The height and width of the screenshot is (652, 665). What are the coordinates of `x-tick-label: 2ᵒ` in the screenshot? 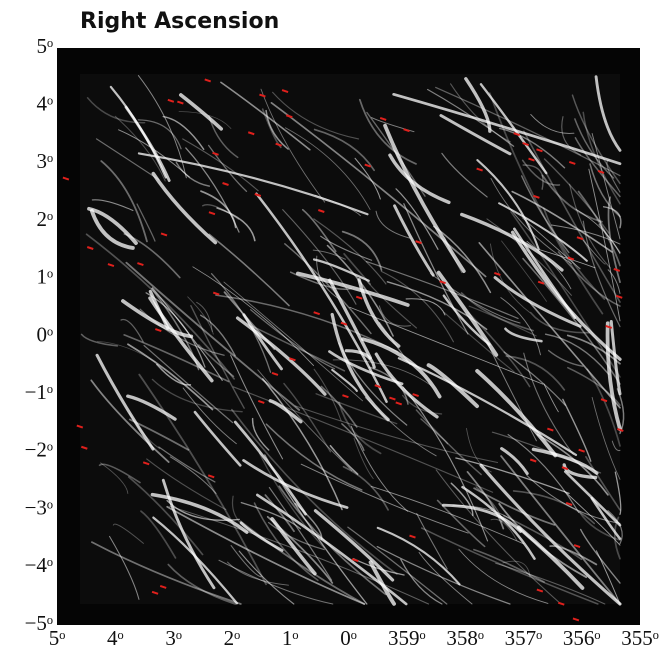 It's located at (232, 638).